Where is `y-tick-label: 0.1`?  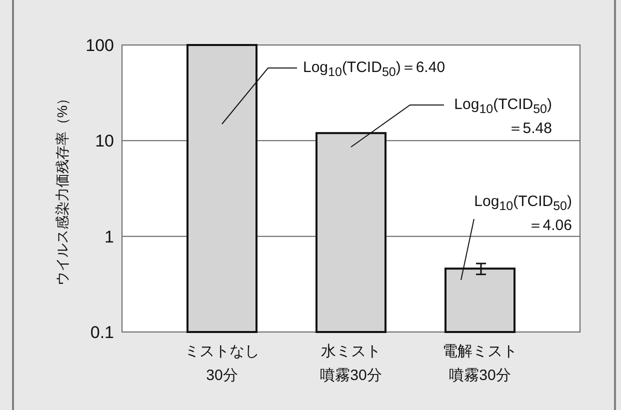
y-tick-label: 0.1 is located at coordinates (102, 332).